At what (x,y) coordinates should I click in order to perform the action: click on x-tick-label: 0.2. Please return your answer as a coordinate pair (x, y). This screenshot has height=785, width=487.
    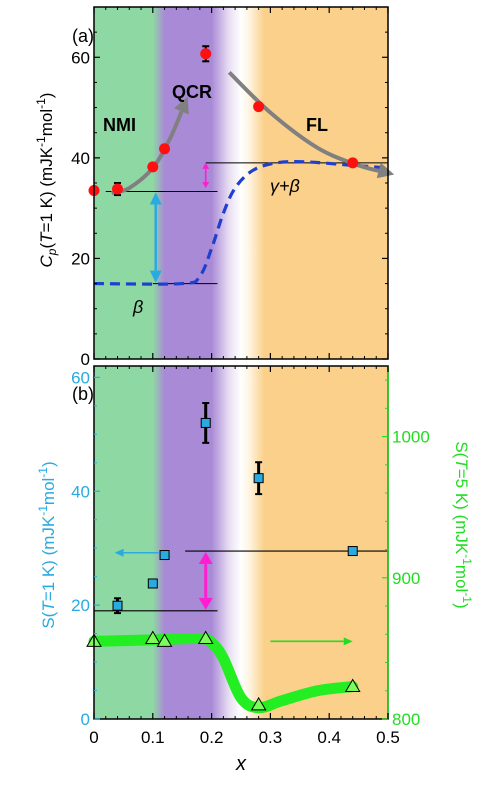
    Looking at the image, I should click on (212, 737).